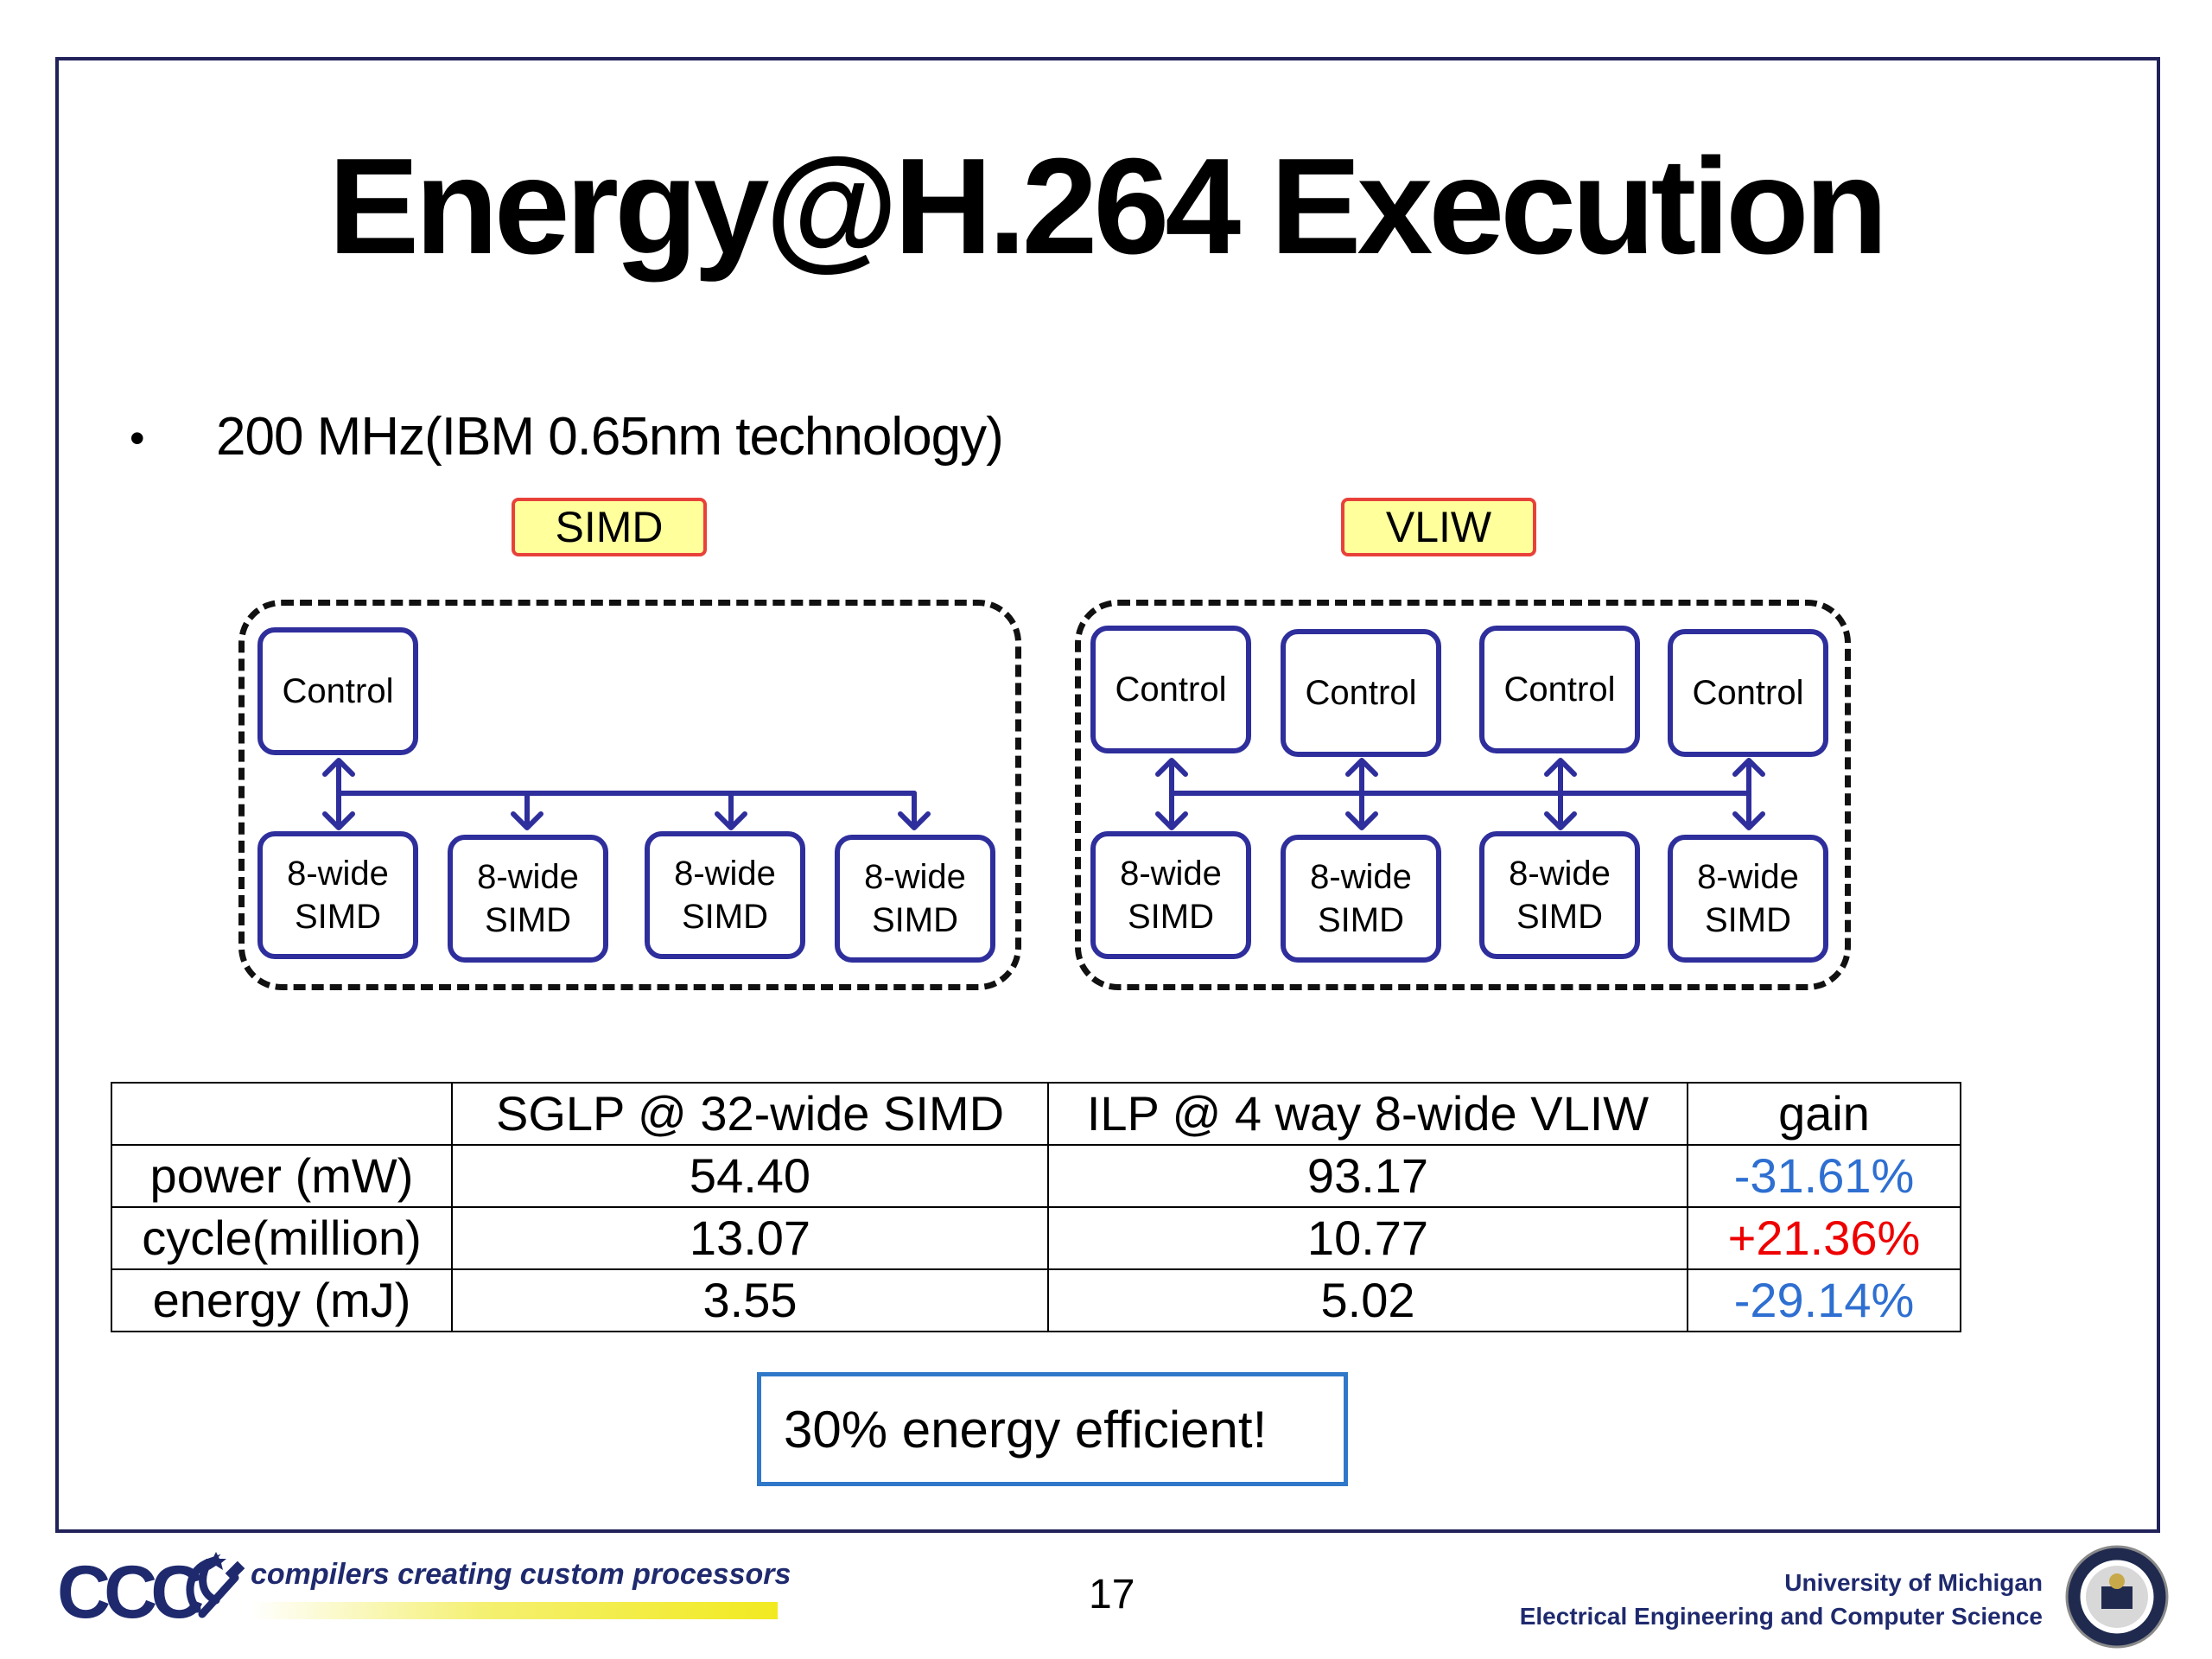 This screenshot has width=2212, height=1659. I want to click on tagline-highlight-bar, so click(514, 1610).